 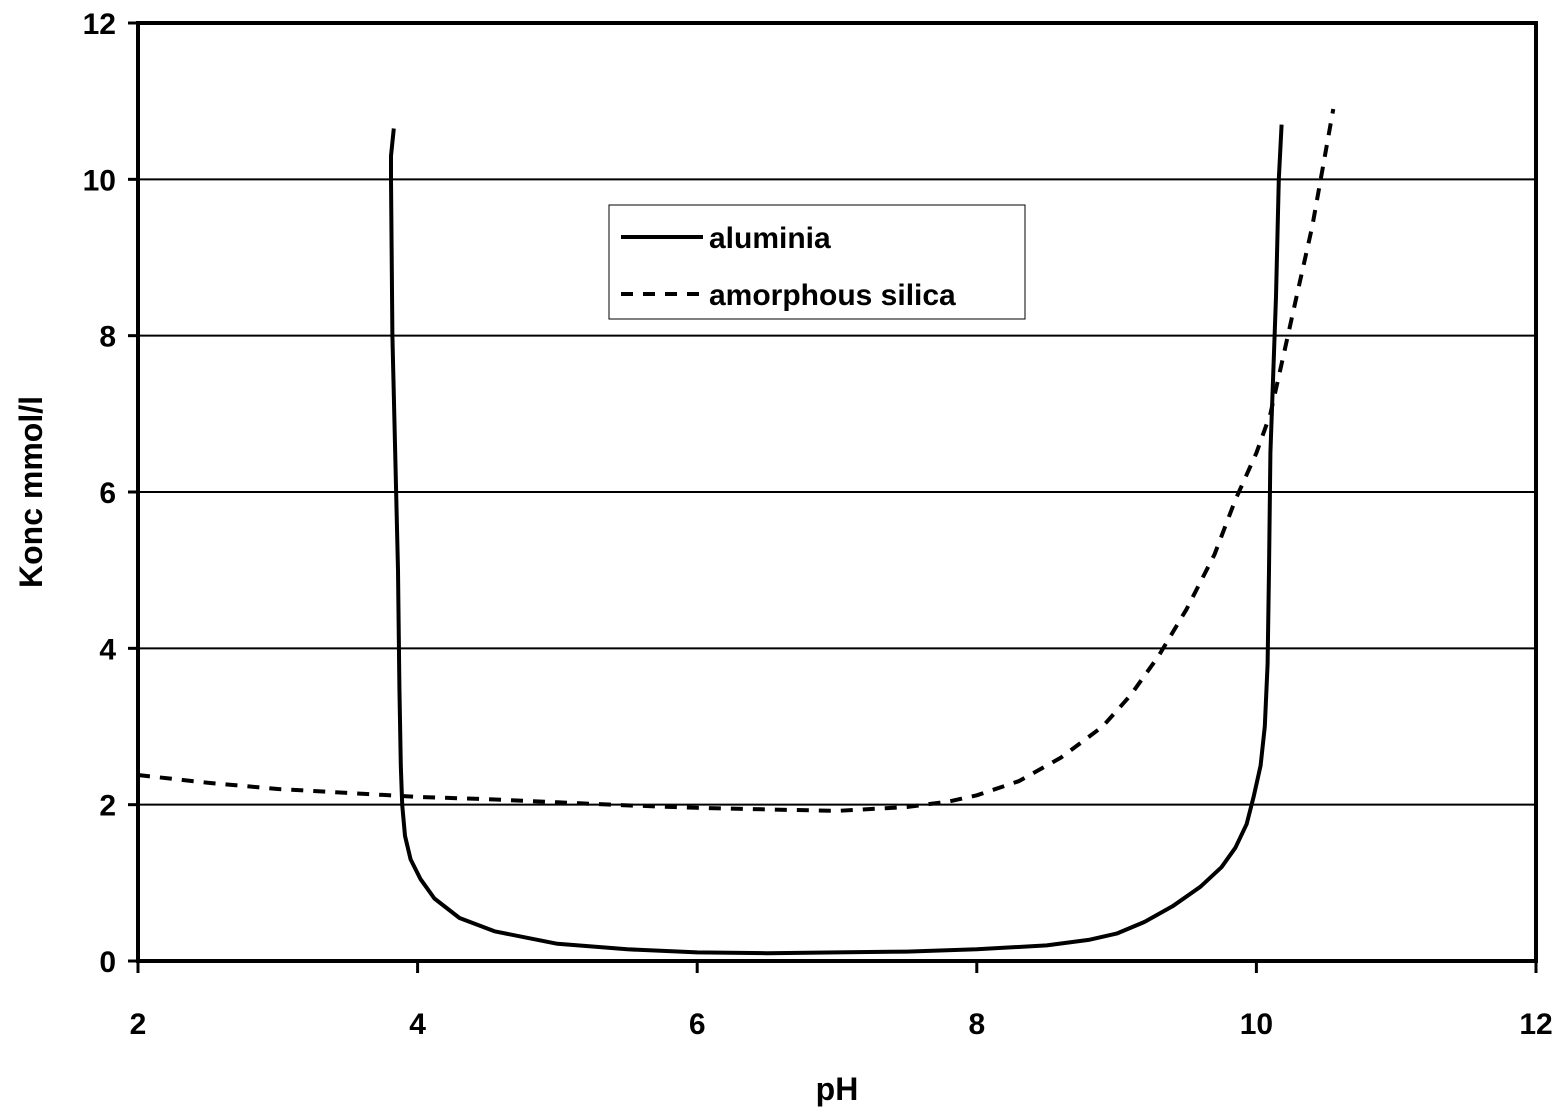 I want to click on x-tick-label: 10, so click(x=1256, y=1024).